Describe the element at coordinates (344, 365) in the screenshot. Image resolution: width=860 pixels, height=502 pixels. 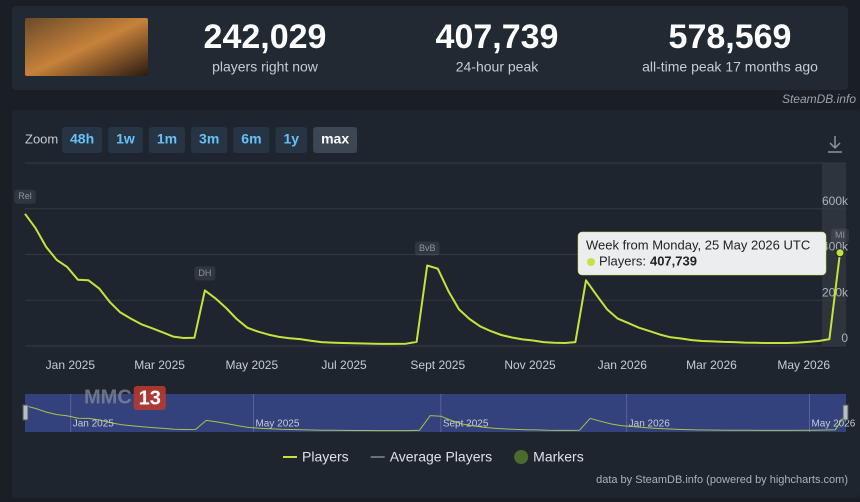
I see `x-tick-label: Jul 2025` at that location.